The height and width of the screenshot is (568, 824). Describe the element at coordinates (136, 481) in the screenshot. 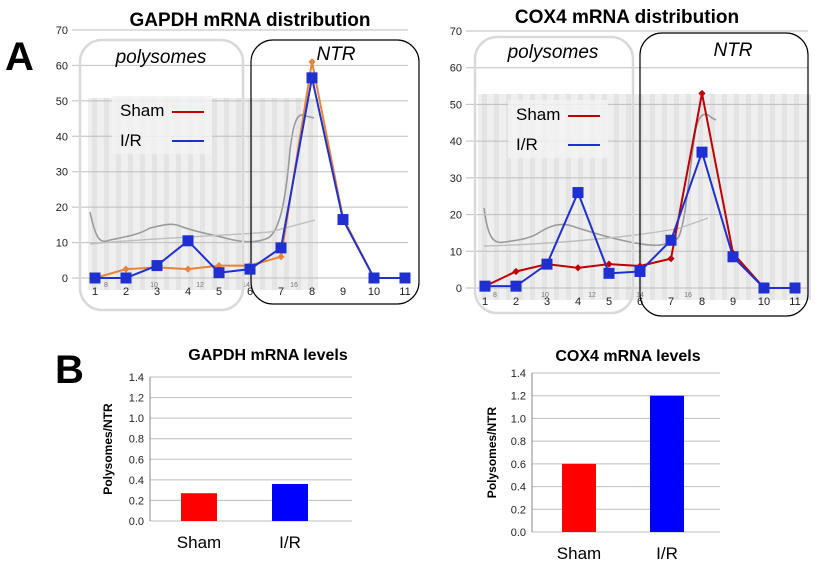

I see `y-tick-label: 0.4` at that location.